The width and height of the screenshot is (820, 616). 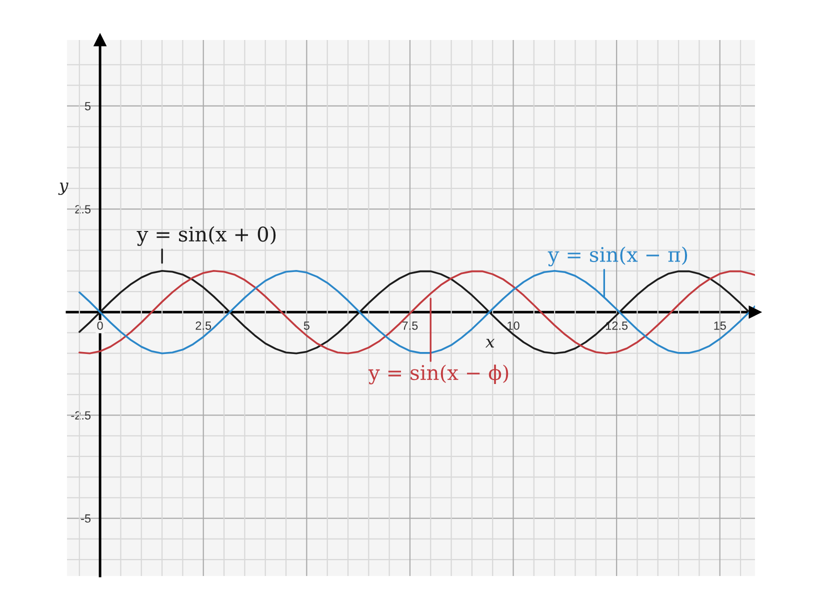 What do you see at coordinates (204, 325) in the screenshot?
I see `x-tick-label: 2.5` at bounding box center [204, 325].